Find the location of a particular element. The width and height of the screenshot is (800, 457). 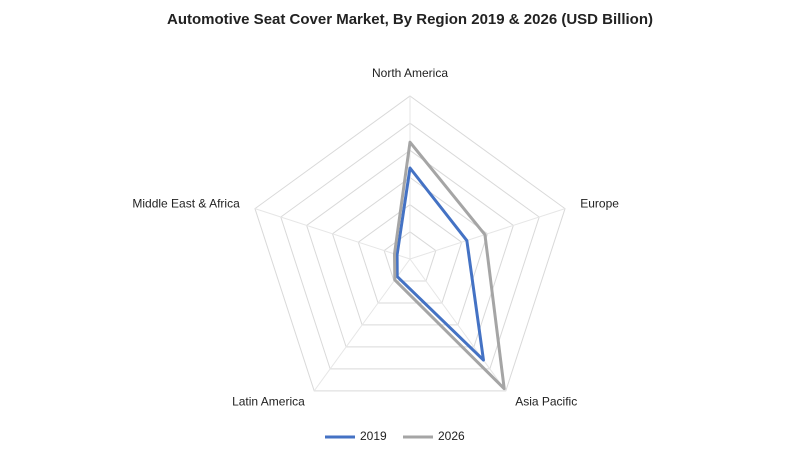

category-label: Middle East & Africa is located at coordinates (186, 203).